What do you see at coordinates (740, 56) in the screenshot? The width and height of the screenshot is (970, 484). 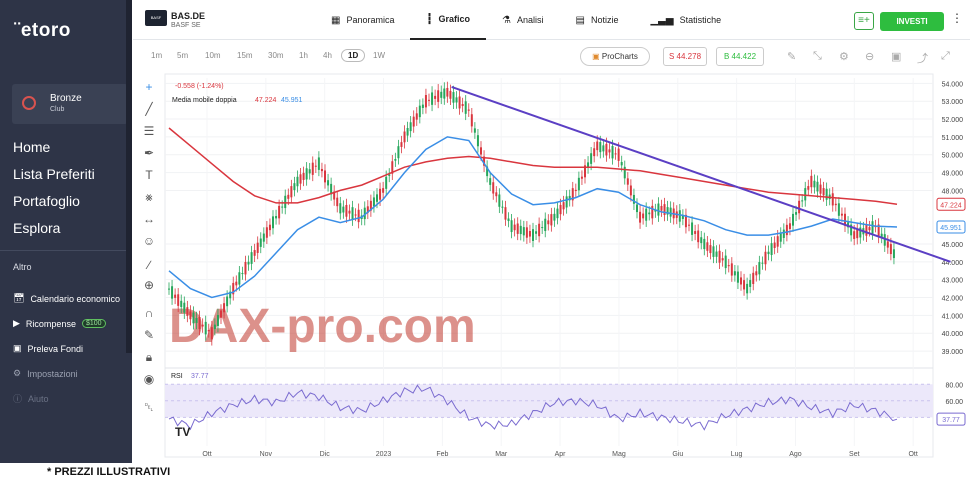 I see `buy-price-button: B 44.422` at bounding box center [740, 56].